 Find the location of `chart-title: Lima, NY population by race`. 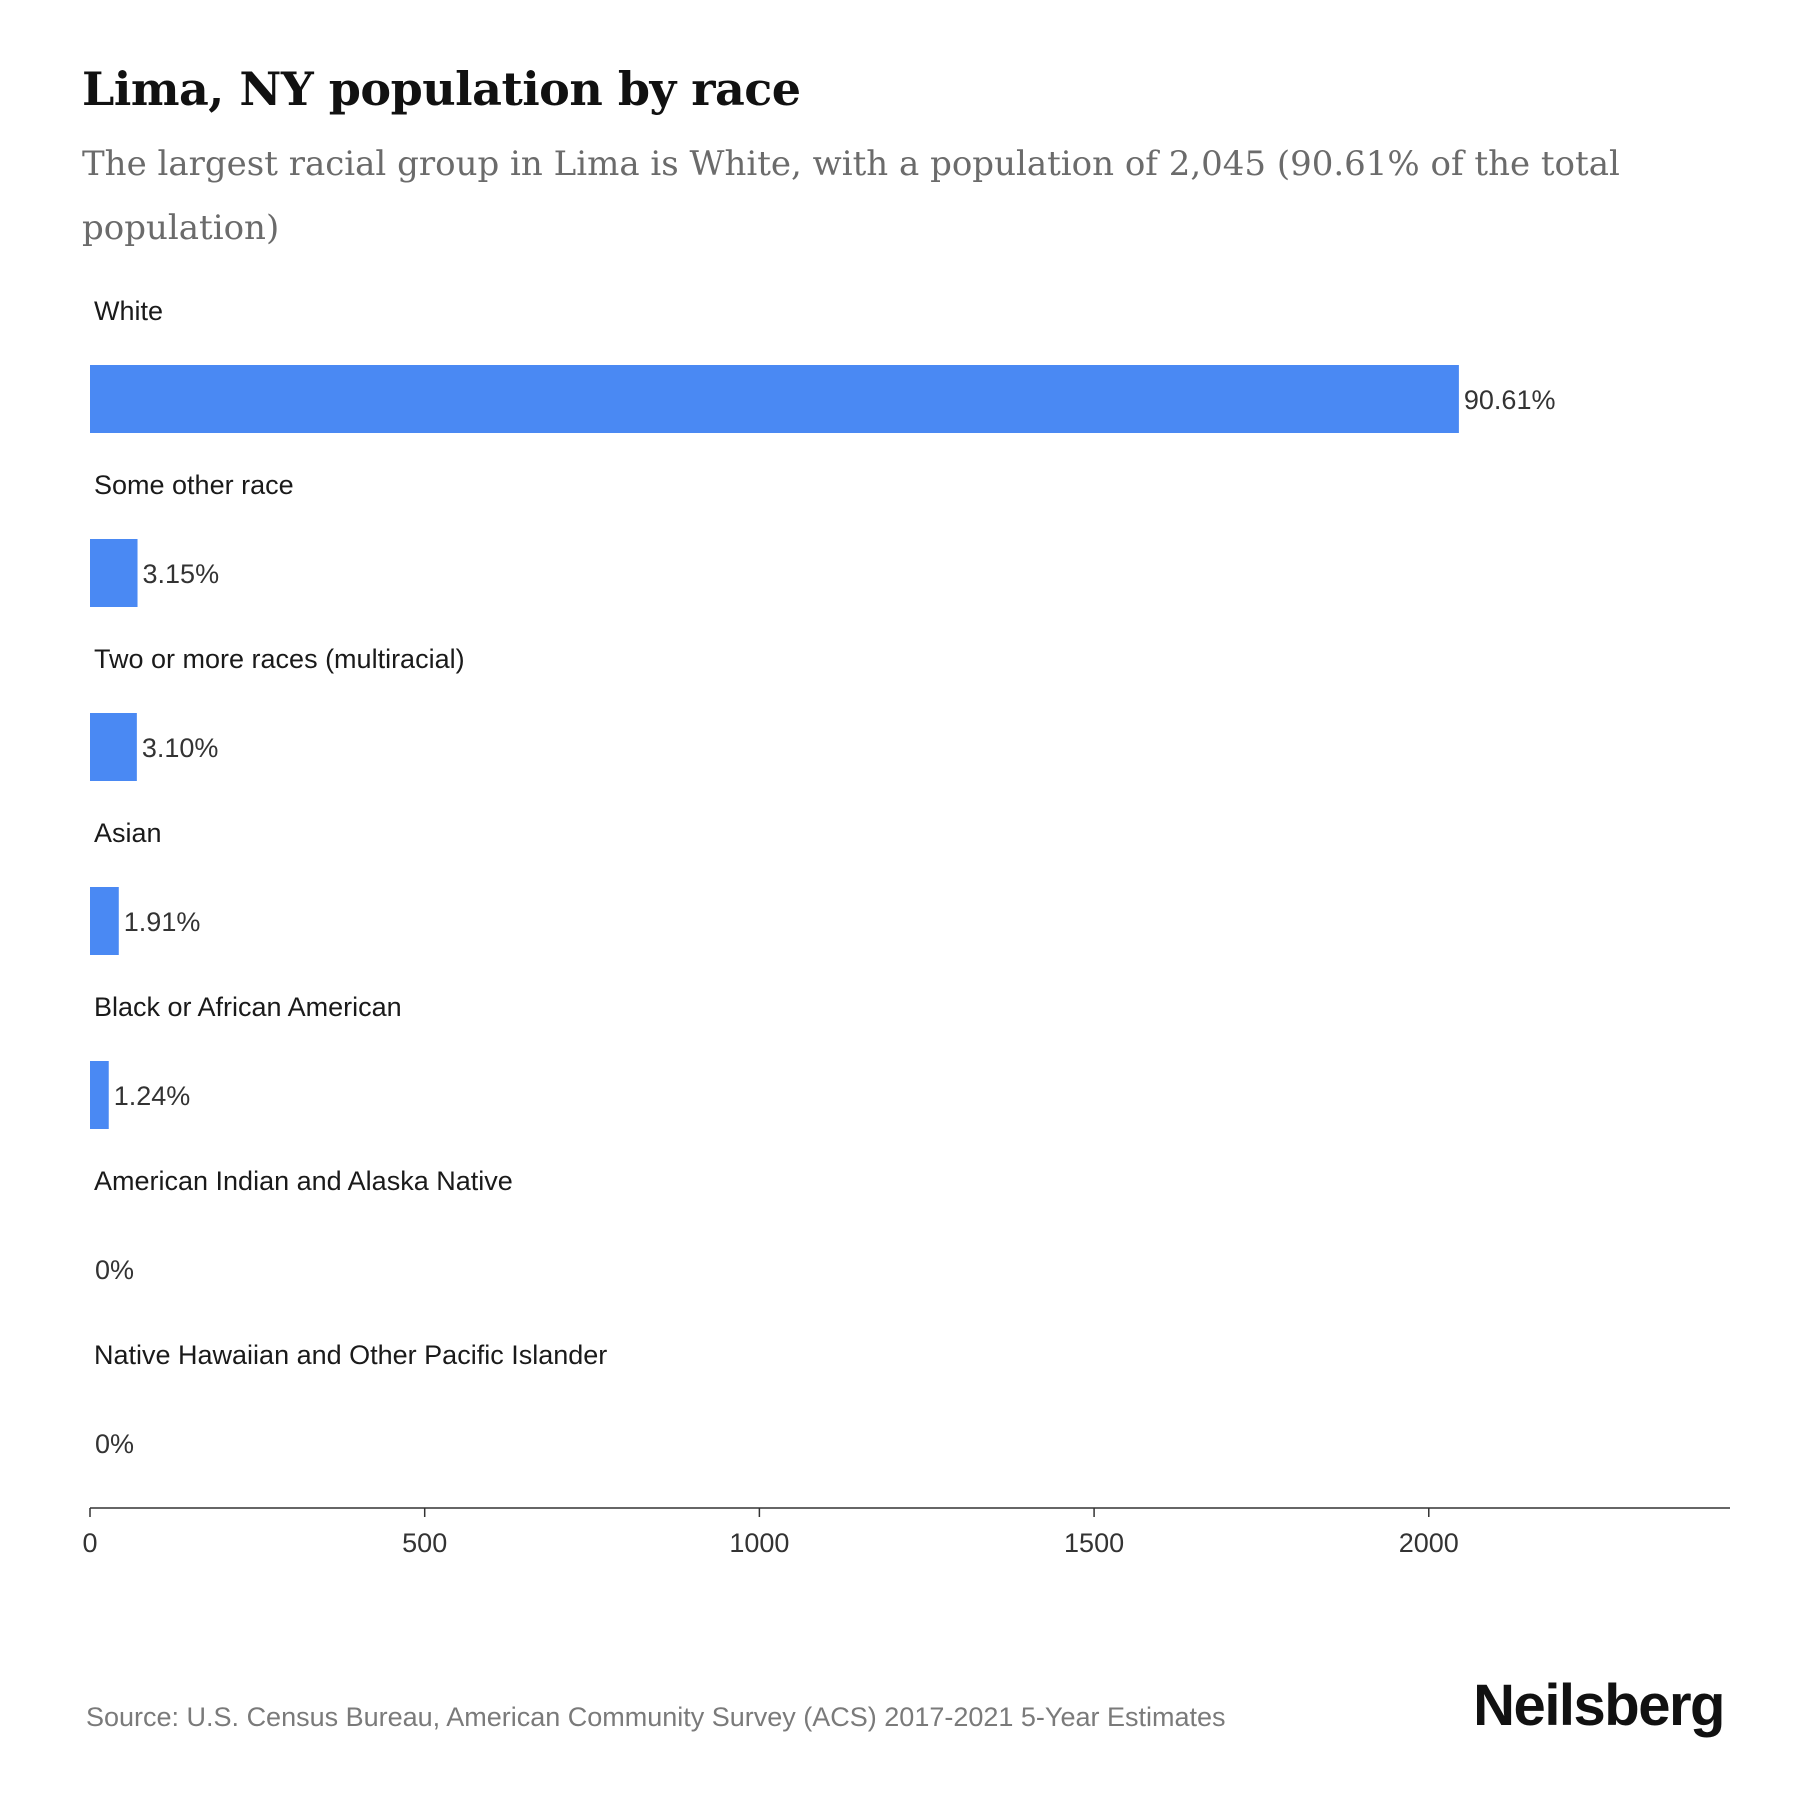

chart-title: Lima, NY population by race is located at coordinates (441, 89).